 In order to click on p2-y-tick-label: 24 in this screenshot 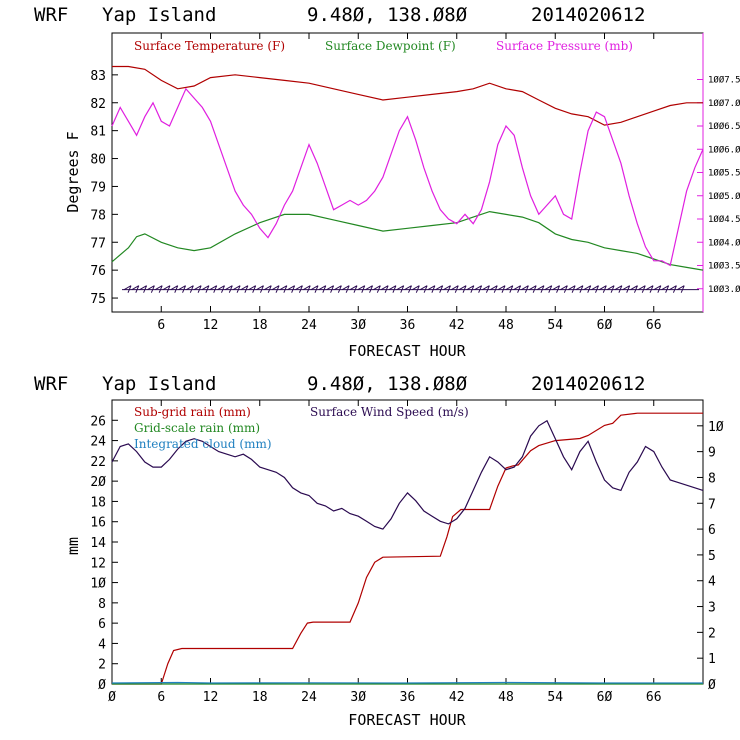, I will do `click(98, 442)`.